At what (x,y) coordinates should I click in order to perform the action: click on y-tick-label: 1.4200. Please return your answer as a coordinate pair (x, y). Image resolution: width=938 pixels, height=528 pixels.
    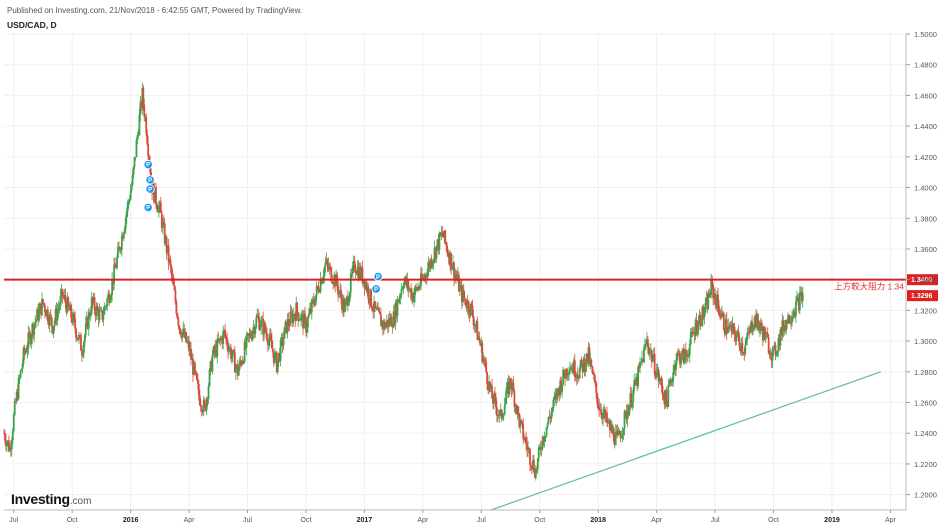
    Looking at the image, I should click on (925, 157).